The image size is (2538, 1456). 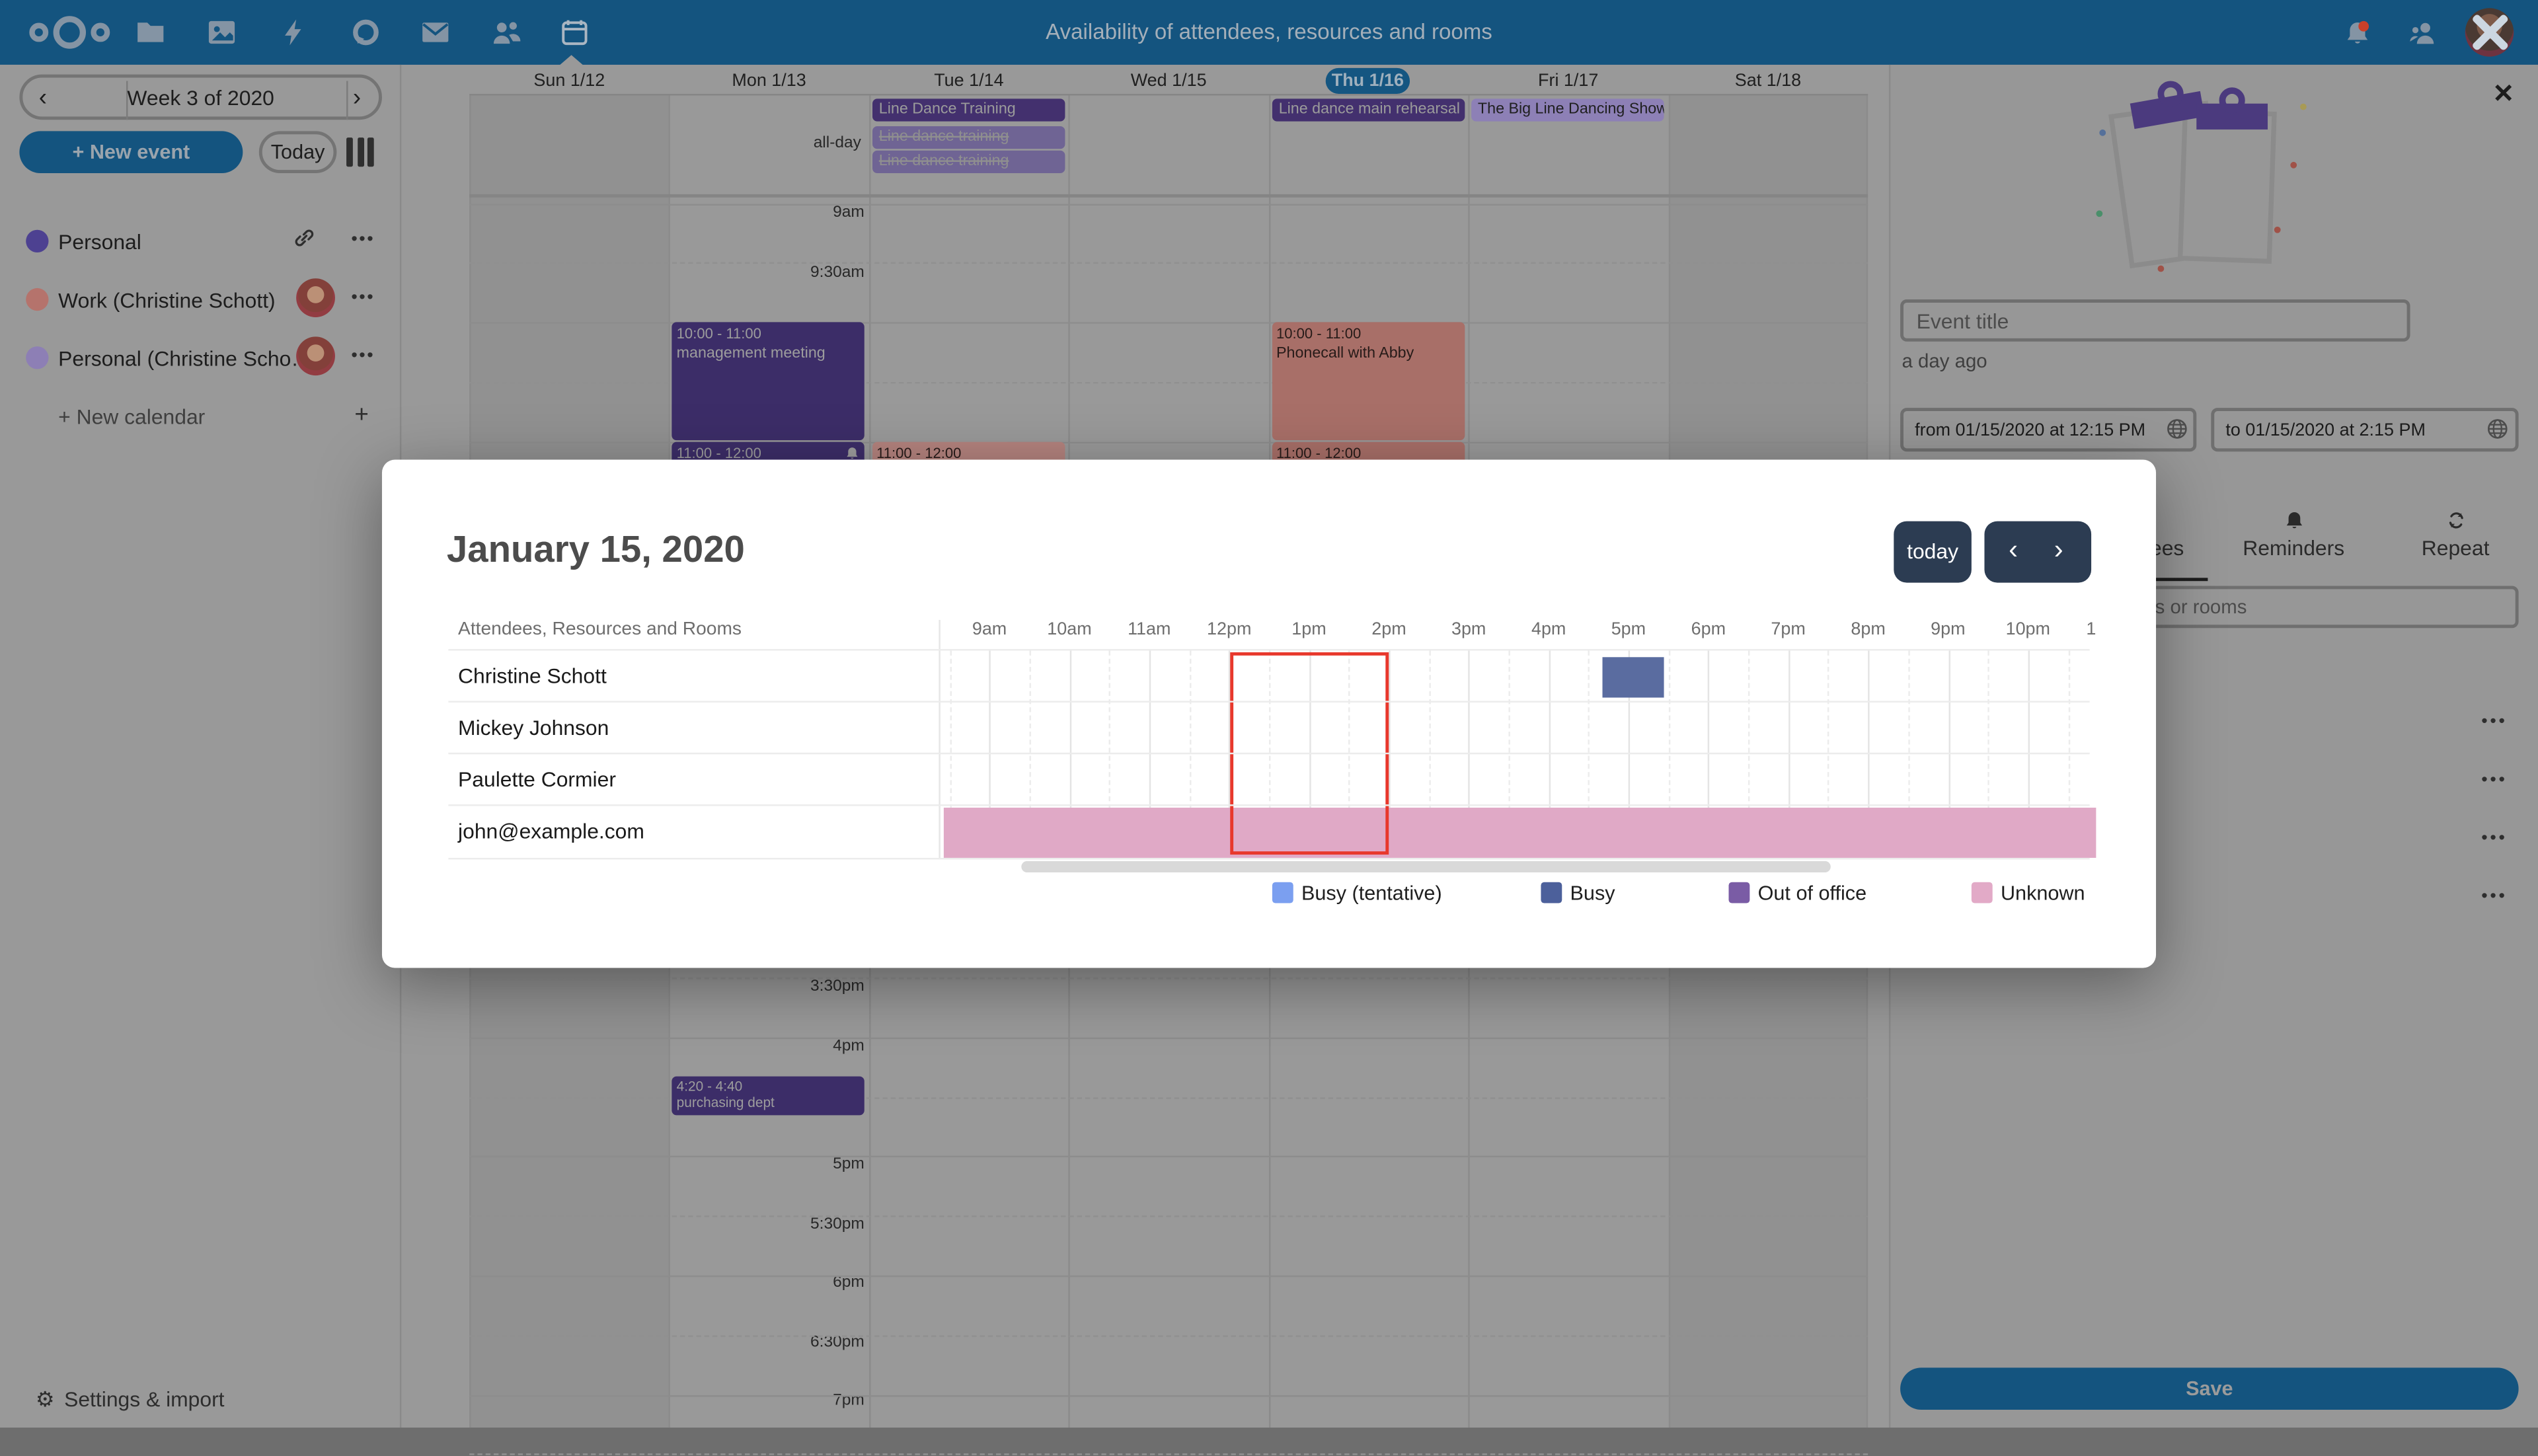 What do you see at coordinates (1519, 831) in the screenshot?
I see `unknown-availability-block` at bounding box center [1519, 831].